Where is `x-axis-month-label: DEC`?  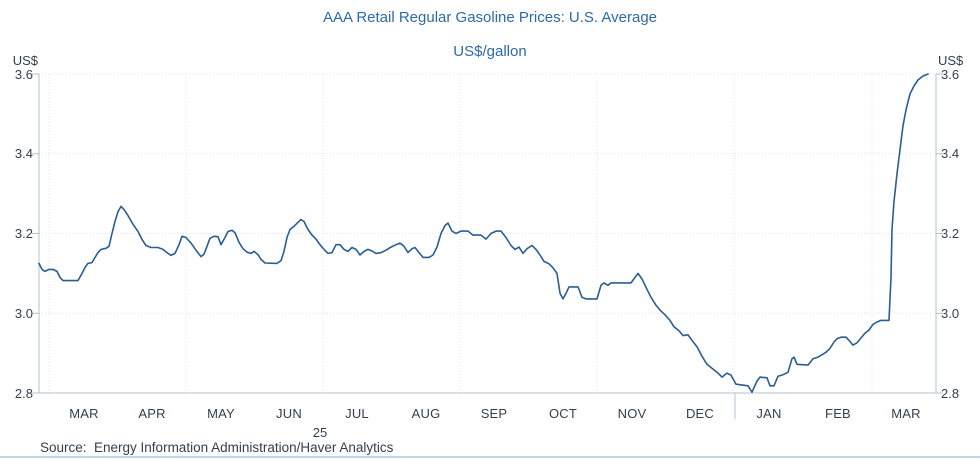
x-axis-month-label: DEC is located at coordinates (700, 413).